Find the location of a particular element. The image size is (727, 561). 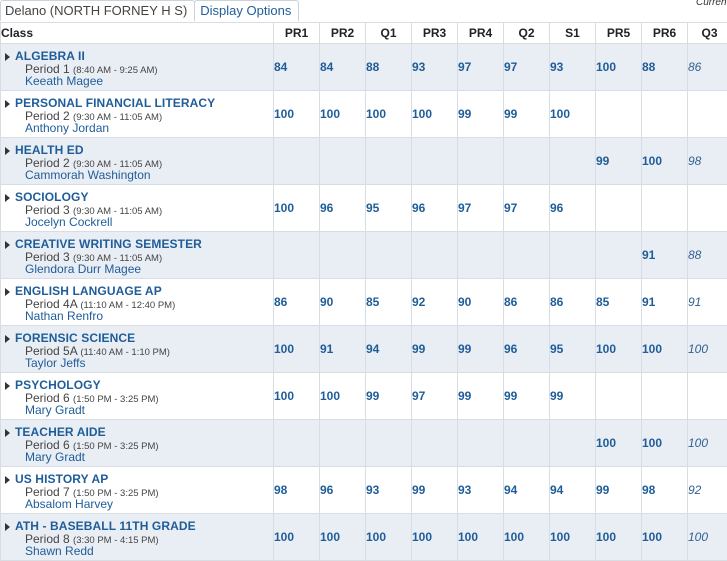

course-name-link: CREATIVE WRITING SEMESTER is located at coordinates (108, 244).